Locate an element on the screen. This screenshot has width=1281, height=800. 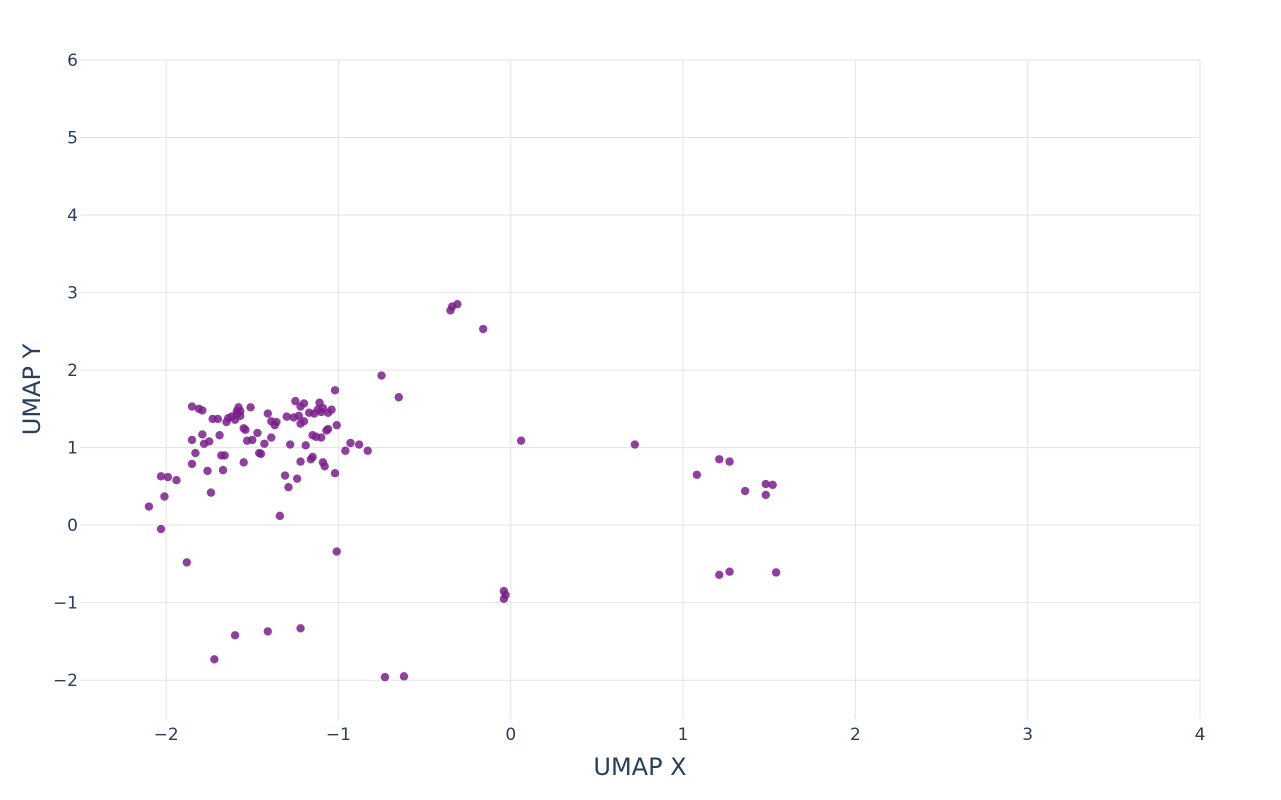
y-tick-label: 2 is located at coordinates (72, 371).